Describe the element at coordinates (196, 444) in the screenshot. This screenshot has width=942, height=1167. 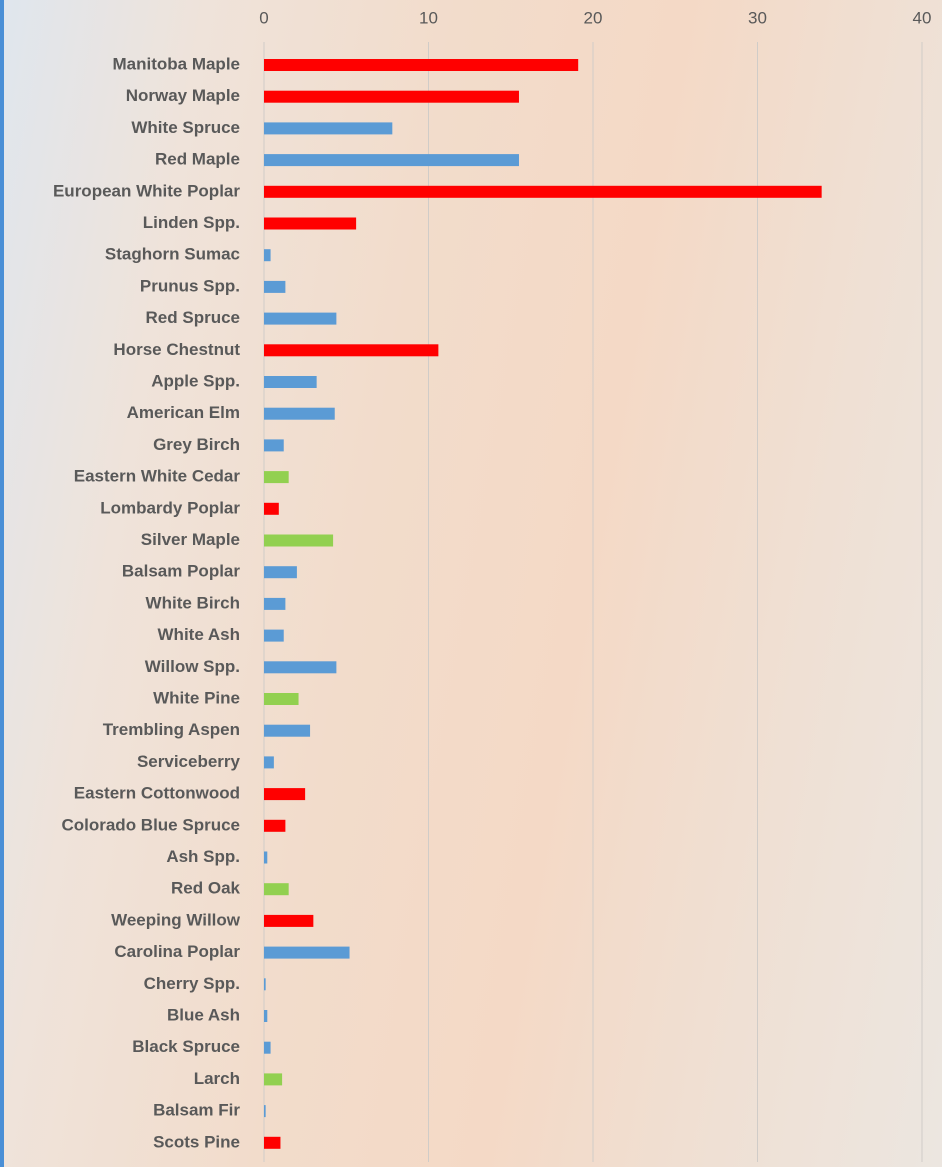
I see `category-label: Grey Birch` at that location.